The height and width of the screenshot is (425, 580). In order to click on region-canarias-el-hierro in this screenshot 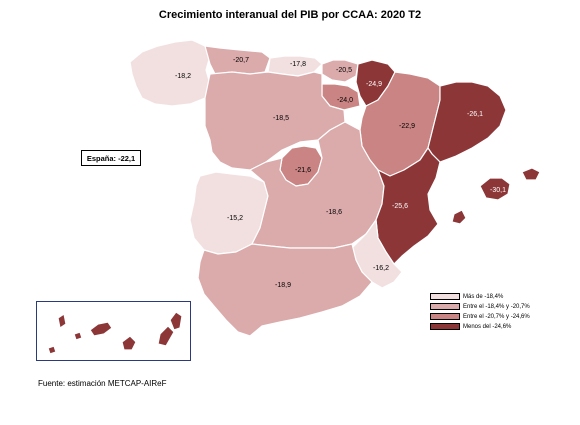, I will do `click(52, 350)`.